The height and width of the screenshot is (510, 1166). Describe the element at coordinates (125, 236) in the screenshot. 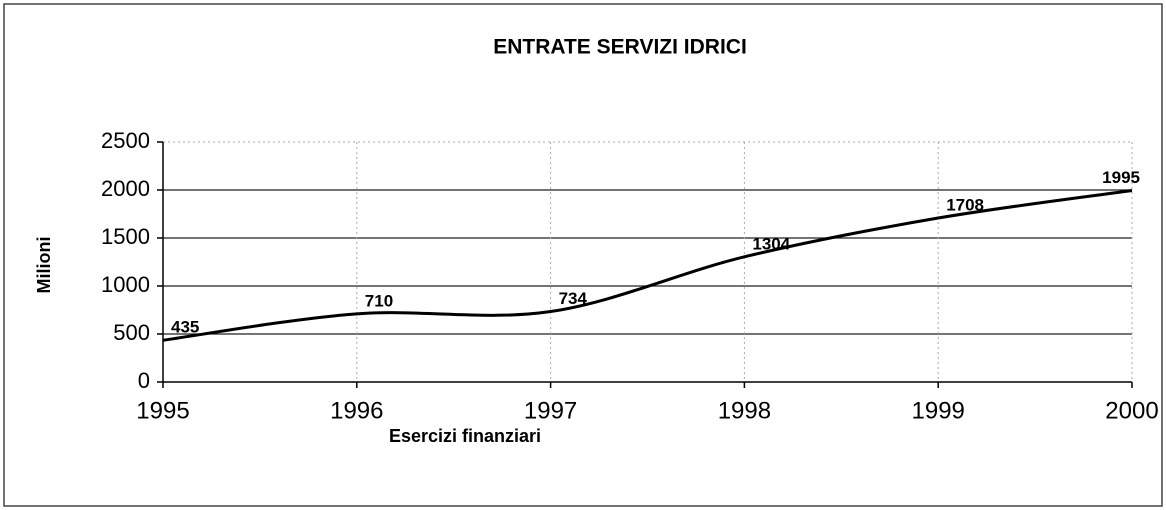

I see `y-tick-label: 1500` at that location.